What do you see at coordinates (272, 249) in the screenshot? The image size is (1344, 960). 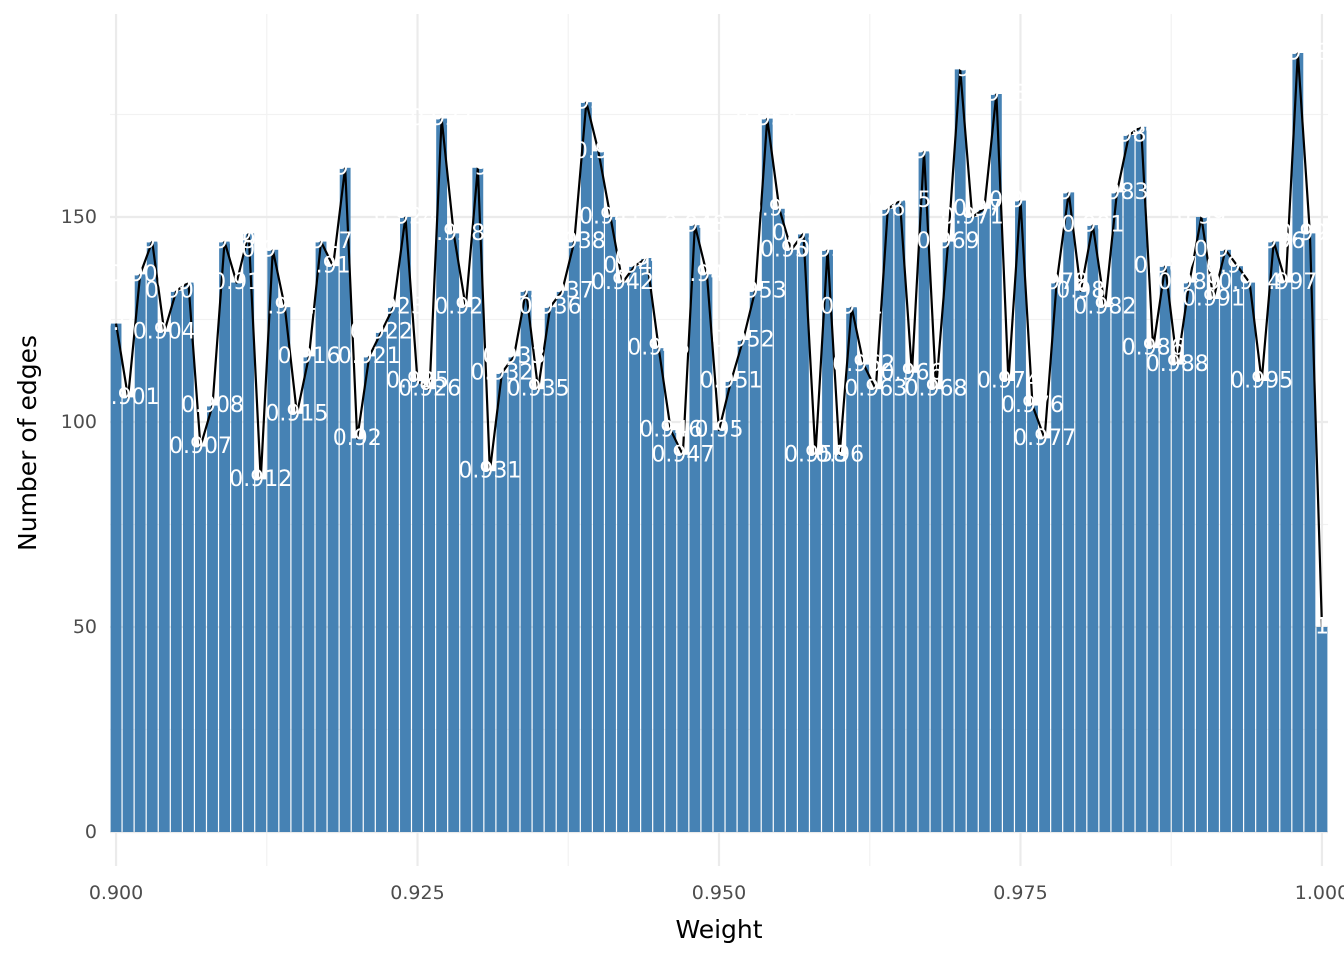 I see `bar-label: 0.913` at bounding box center [272, 249].